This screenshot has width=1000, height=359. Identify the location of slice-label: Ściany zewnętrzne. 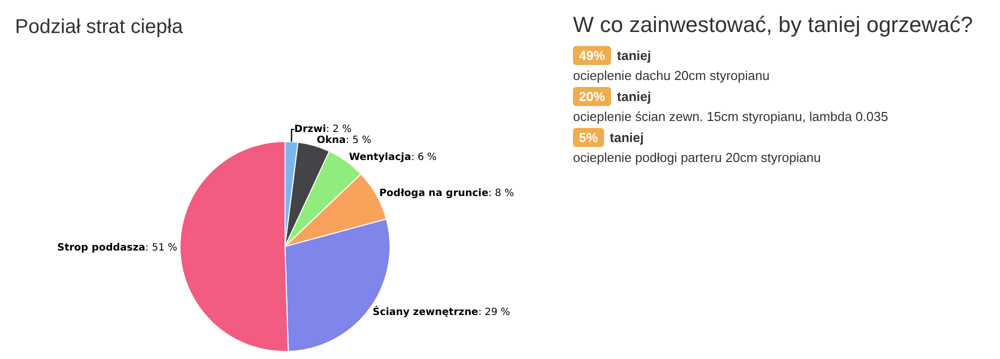
(425, 311).